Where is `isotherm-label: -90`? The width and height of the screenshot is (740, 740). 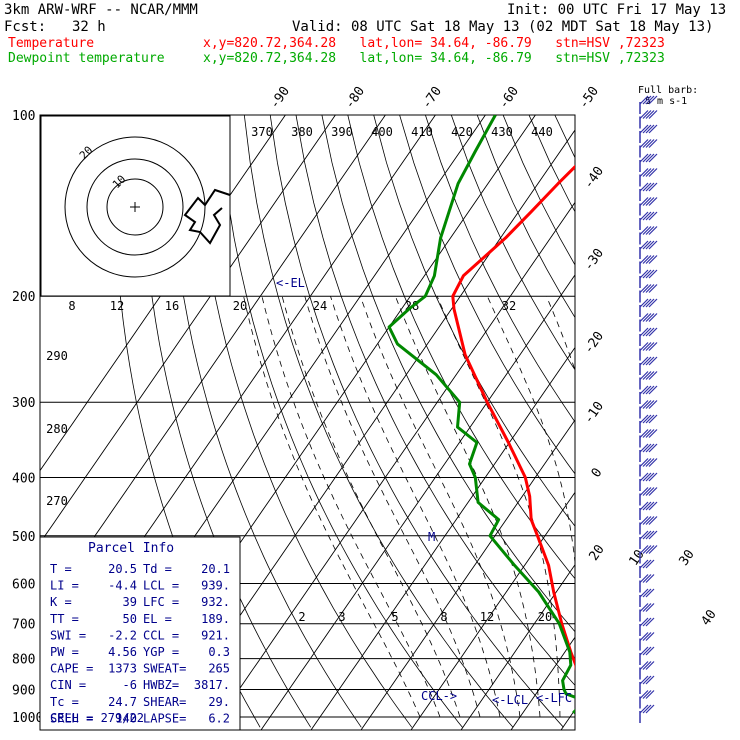 isotherm-label: -90 is located at coordinates (280, 98).